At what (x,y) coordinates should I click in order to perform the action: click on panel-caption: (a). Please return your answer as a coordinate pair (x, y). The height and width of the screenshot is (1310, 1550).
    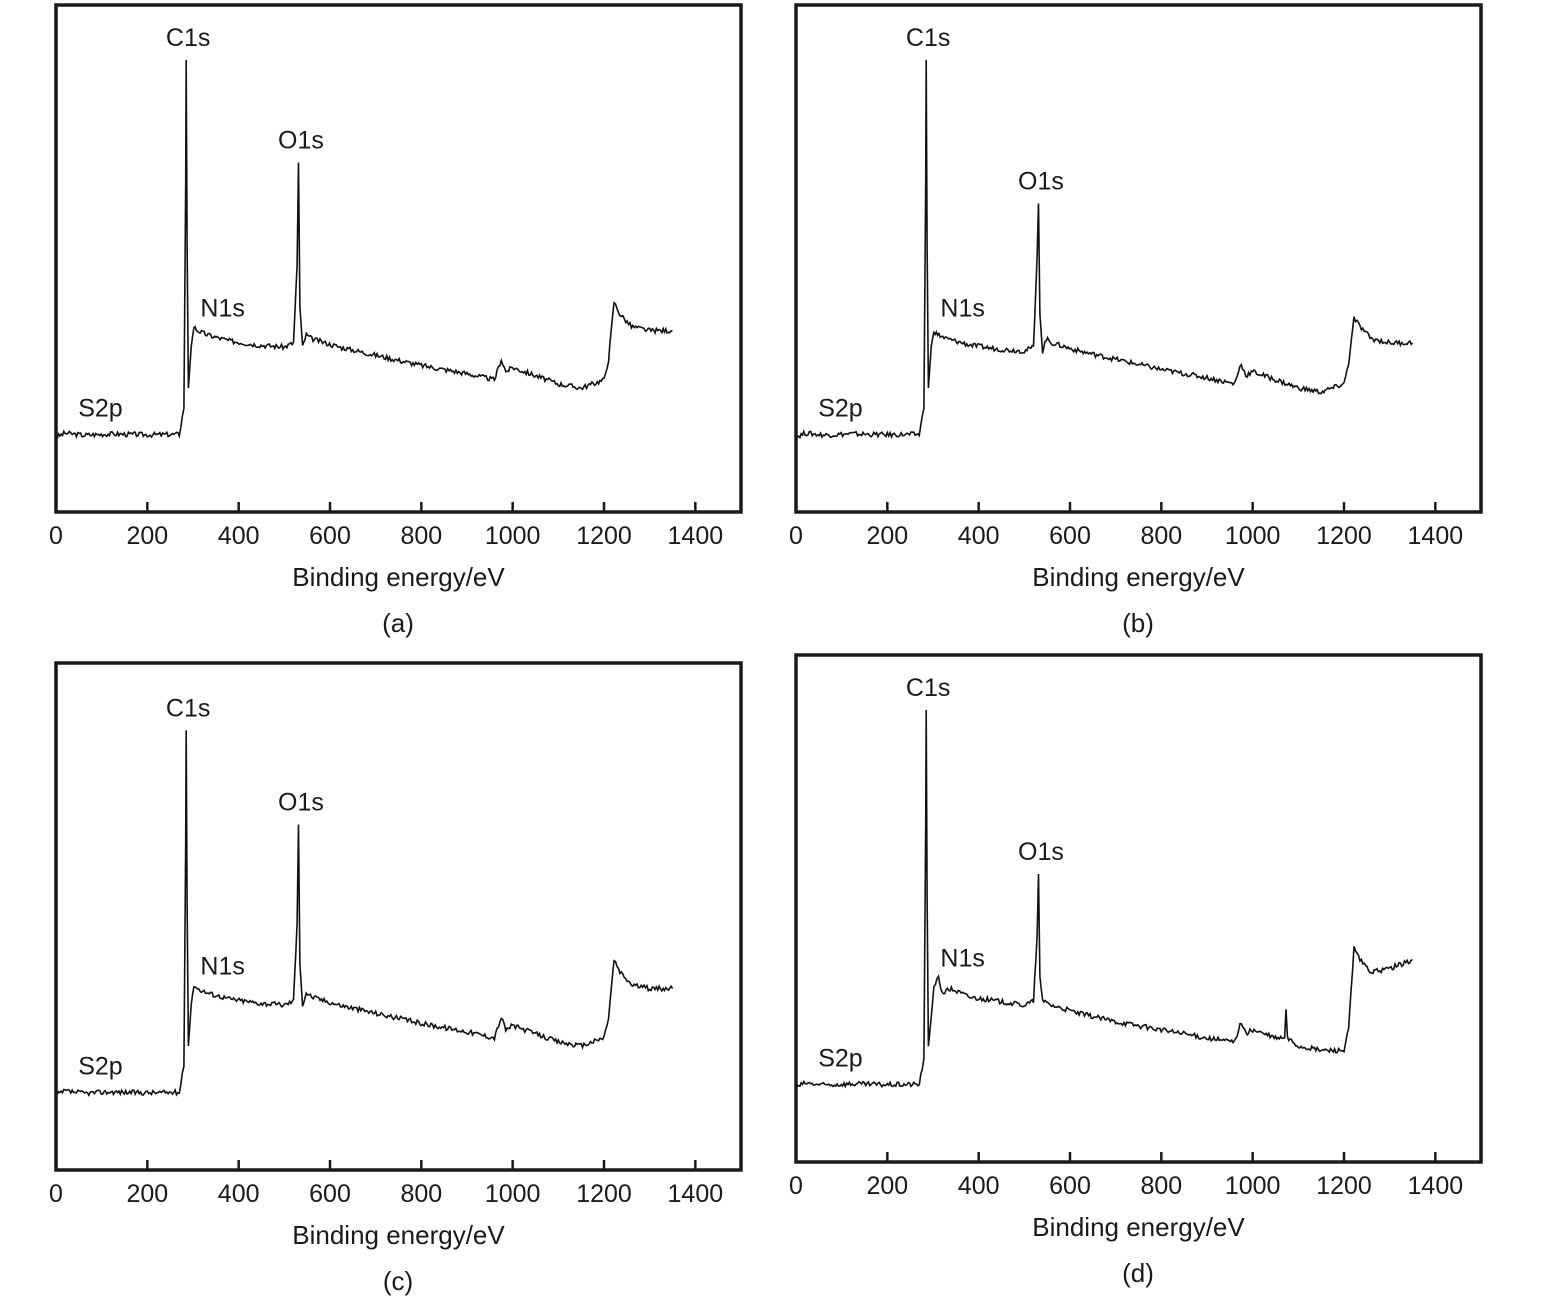
    Looking at the image, I should click on (398, 623).